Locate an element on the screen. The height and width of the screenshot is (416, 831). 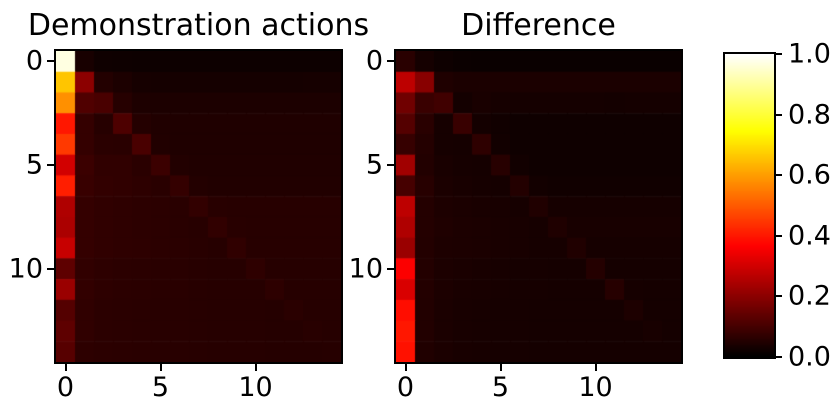
colorbar-tick-label: 0.0 is located at coordinates (809, 357).